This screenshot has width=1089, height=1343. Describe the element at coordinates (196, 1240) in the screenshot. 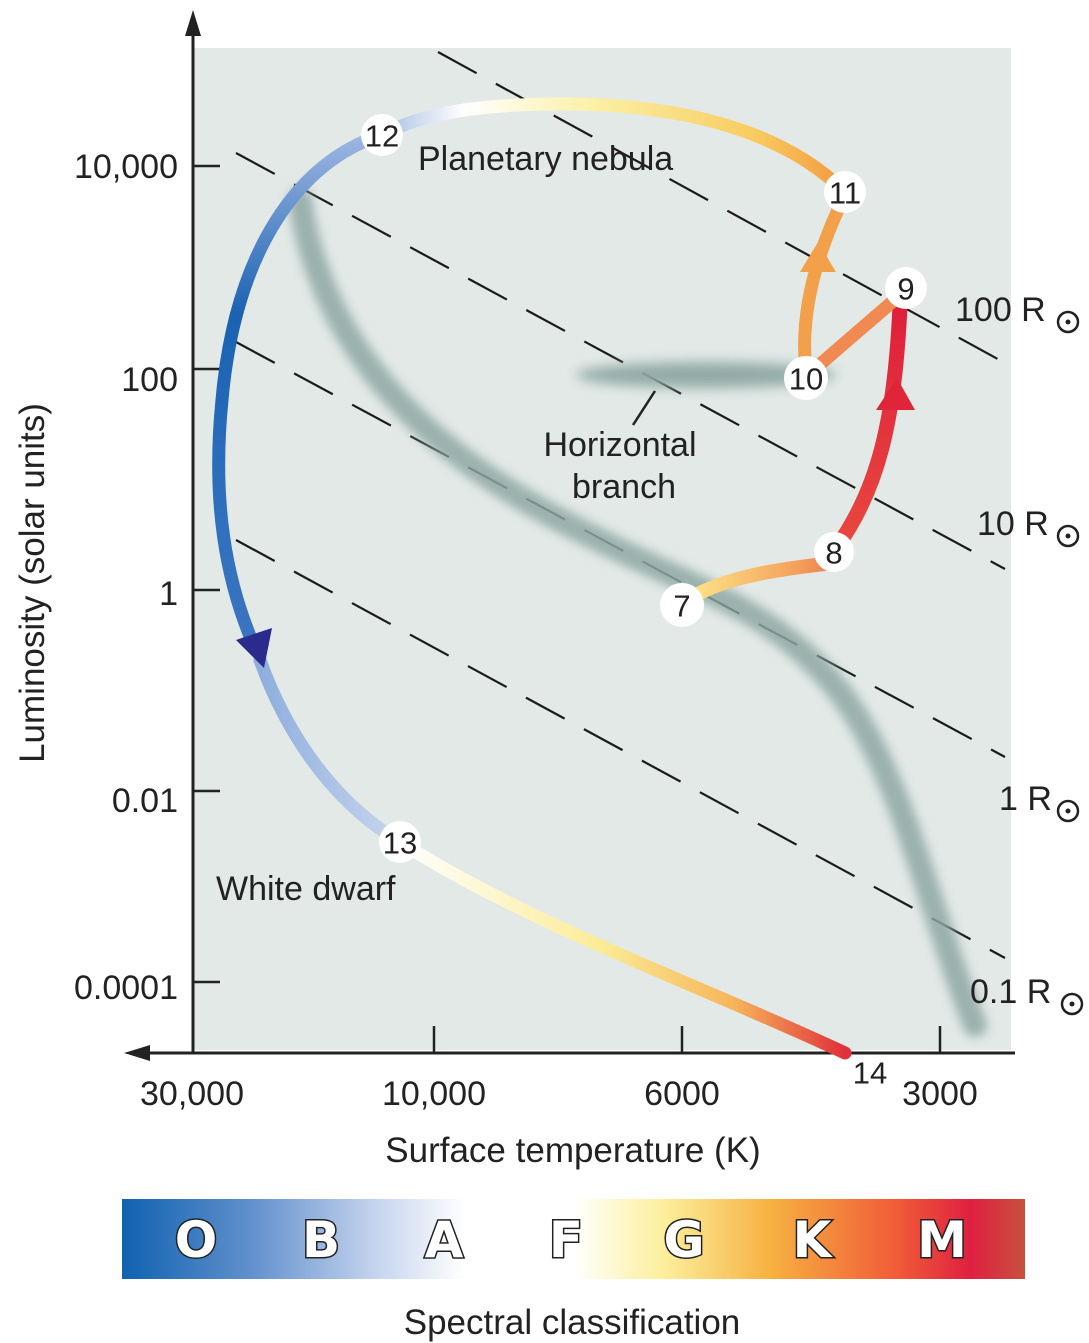

I see `spectral-class-letter: O` at that location.